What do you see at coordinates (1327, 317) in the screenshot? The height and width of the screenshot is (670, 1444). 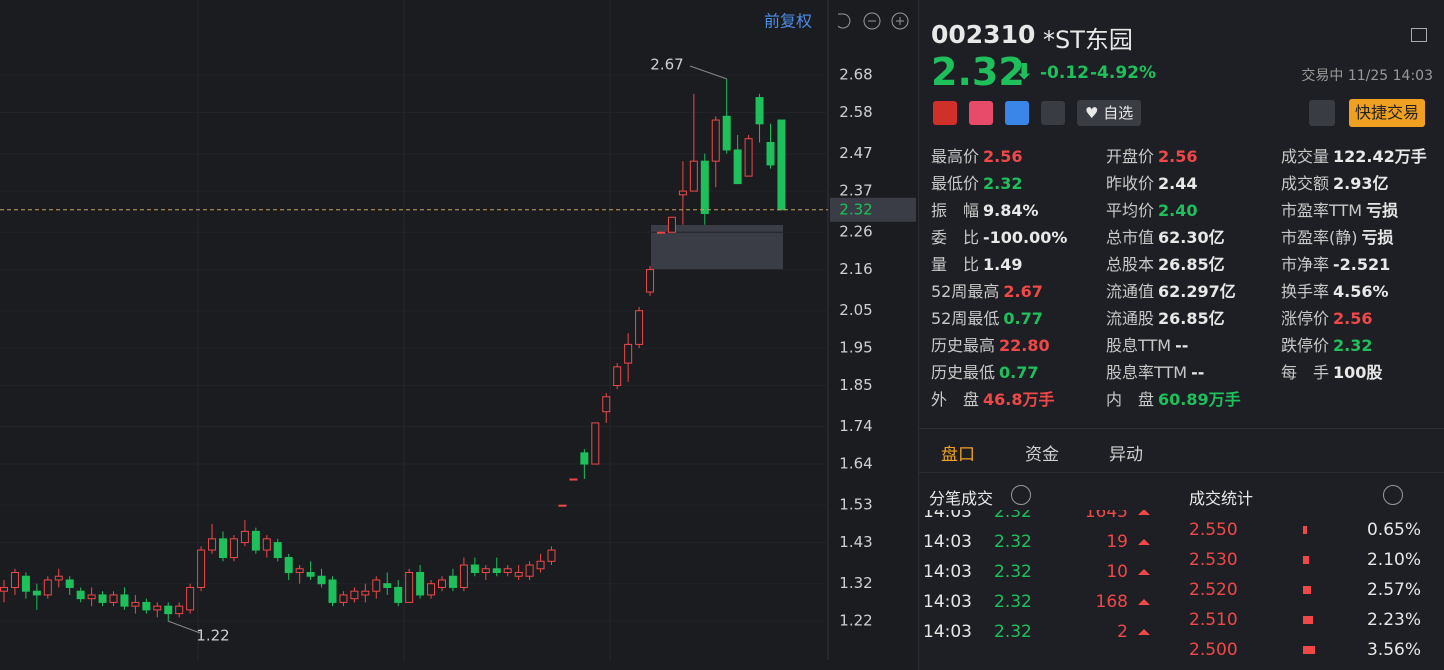 I see `stat-item: 涨停价 2.56` at bounding box center [1327, 317].